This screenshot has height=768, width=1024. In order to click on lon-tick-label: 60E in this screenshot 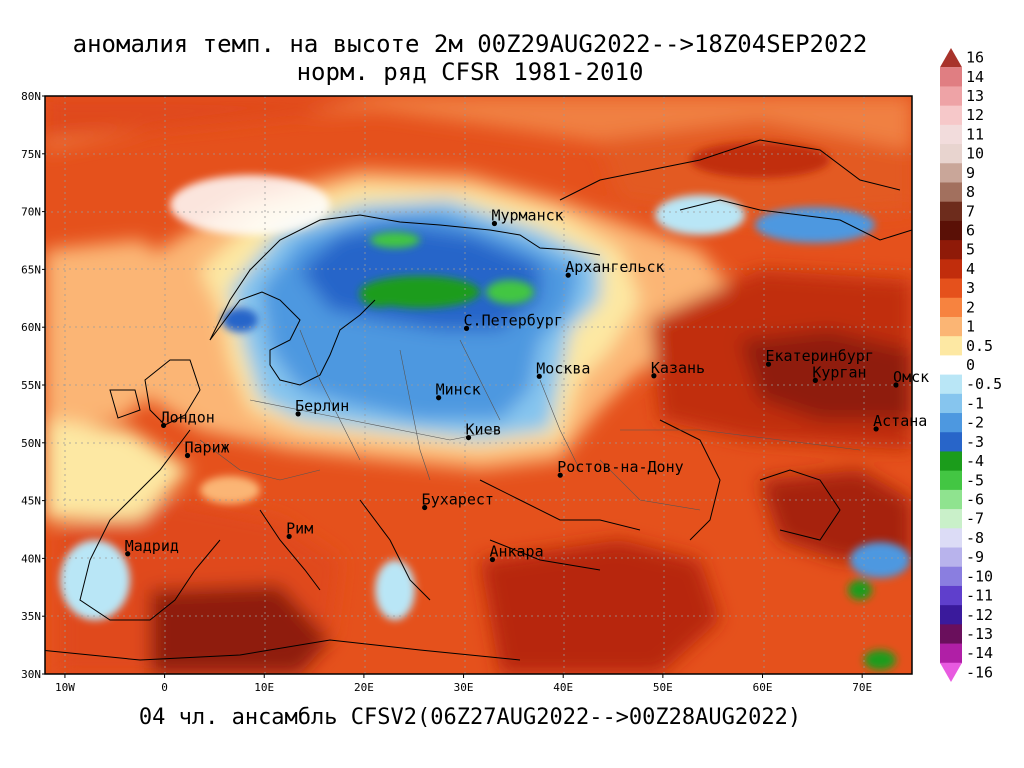, I will do `click(763, 687)`.